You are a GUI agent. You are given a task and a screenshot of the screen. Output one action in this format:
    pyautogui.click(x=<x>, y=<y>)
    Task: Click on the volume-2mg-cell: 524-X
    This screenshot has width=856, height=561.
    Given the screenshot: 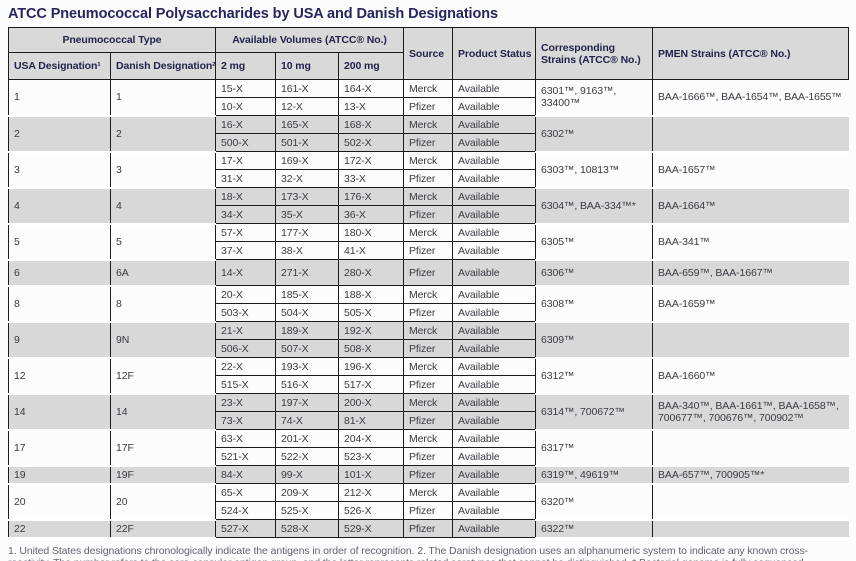 What is the action you would take?
    pyautogui.click(x=245, y=510)
    